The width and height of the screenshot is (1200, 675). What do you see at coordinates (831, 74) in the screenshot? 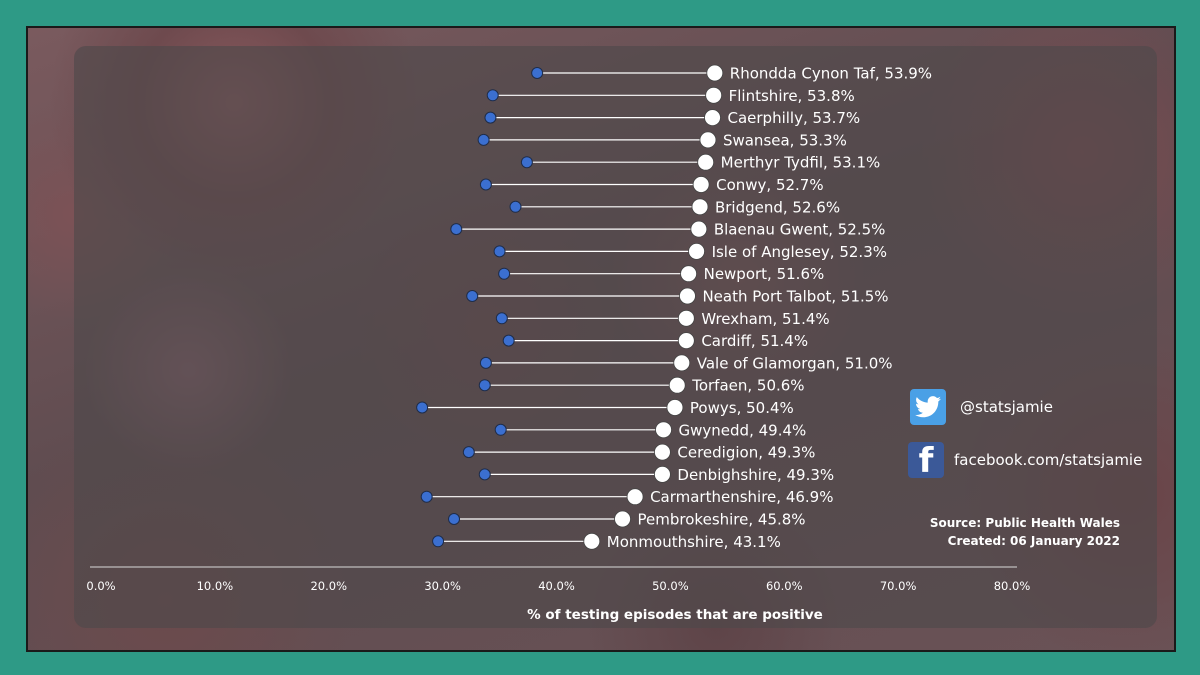
I see `data-label: Rhondda Cynon Taf, 53.9%` at bounding box center [831, 74].